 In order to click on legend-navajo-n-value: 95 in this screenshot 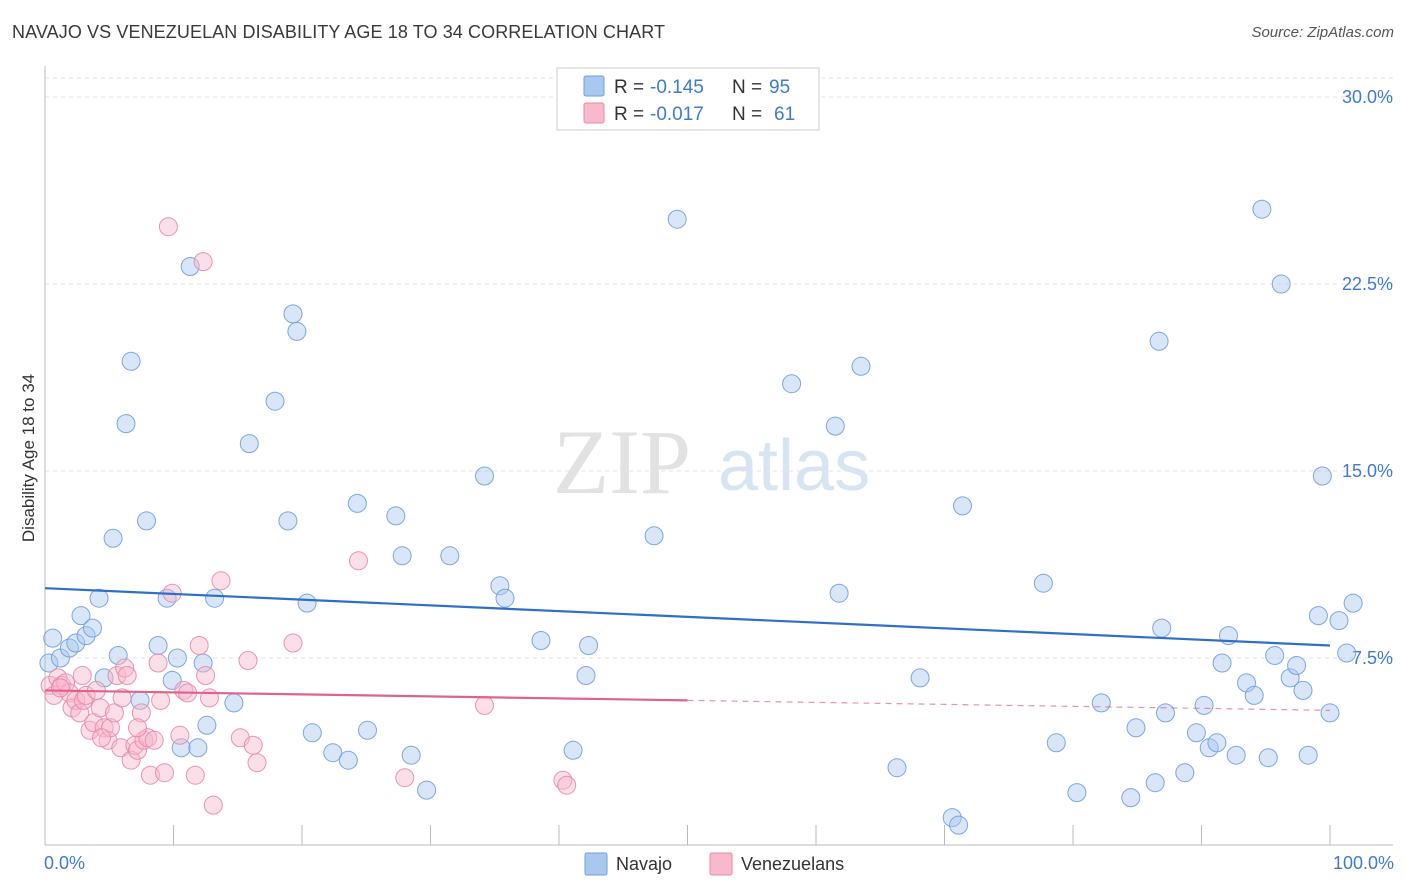, I will do `click(779, 87)`.